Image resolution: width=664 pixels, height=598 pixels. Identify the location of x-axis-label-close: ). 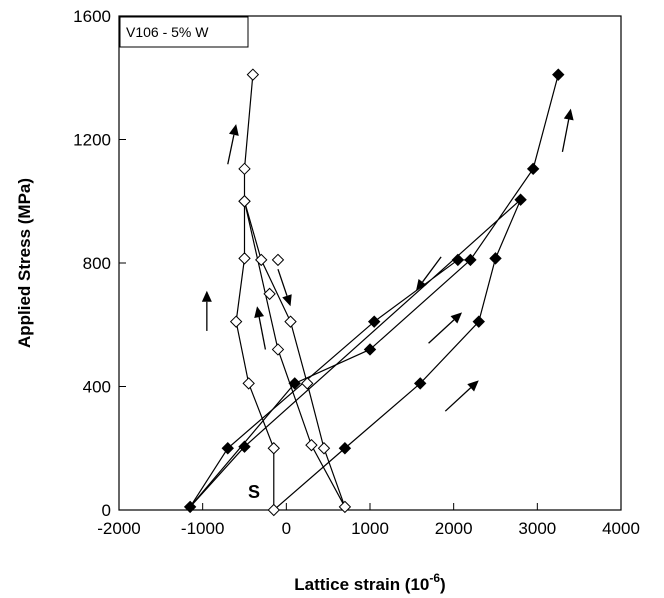
(443, 584).